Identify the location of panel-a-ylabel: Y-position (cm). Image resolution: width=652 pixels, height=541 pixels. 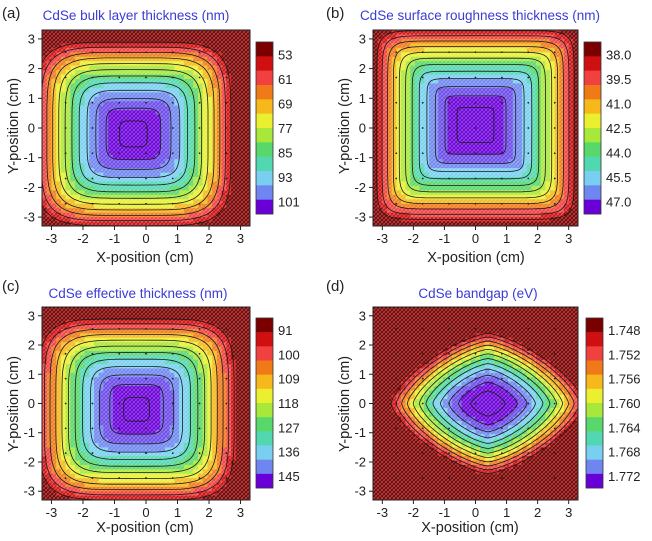
(14, 126).